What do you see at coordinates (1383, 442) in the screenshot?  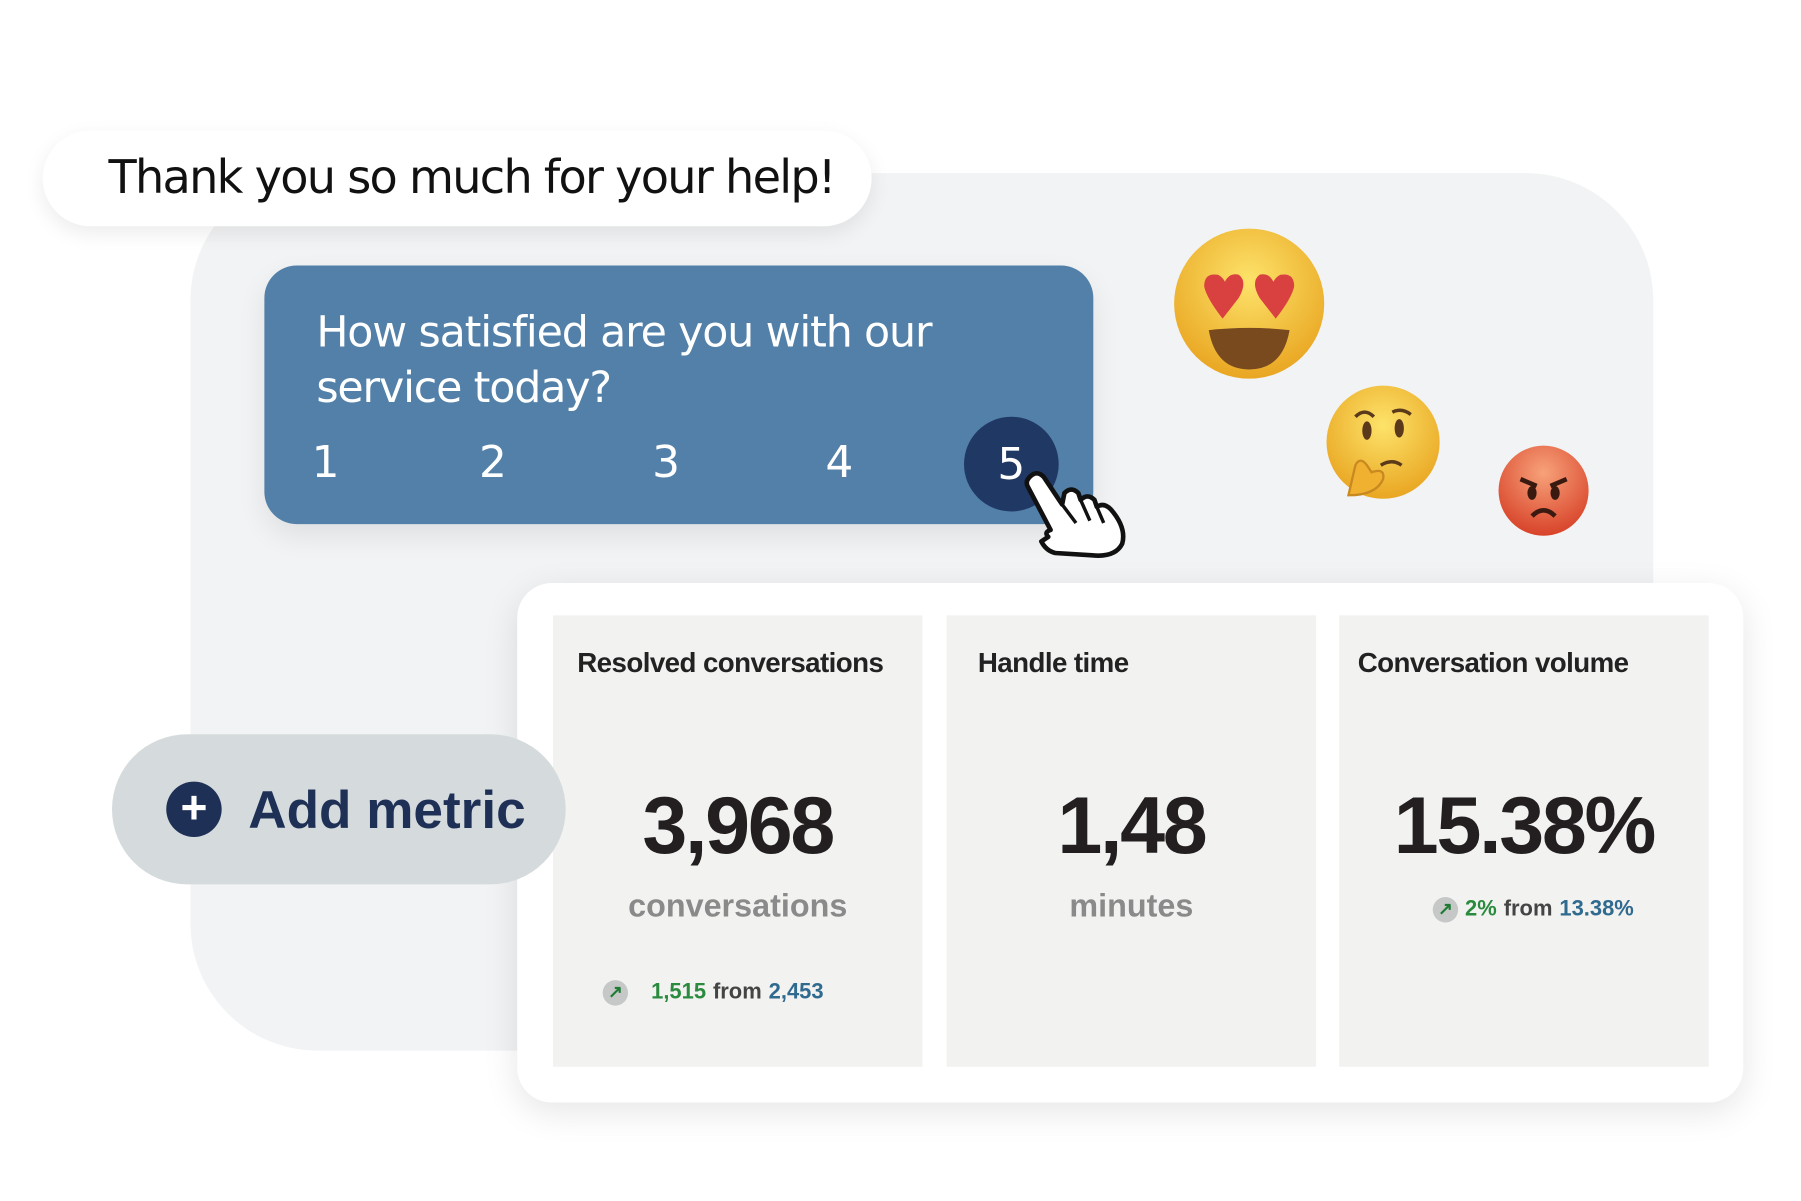 I see `thinking-emoji-icon` at bounding box center [1383, 442].